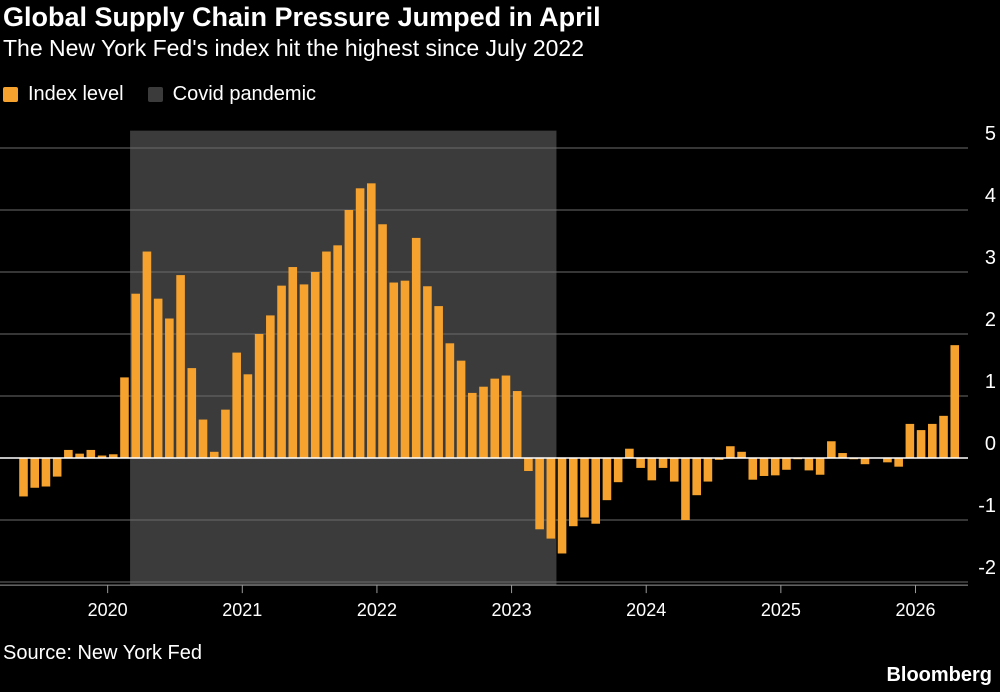 This screenshot has height=692, width=1000. What do you see at coordinates (781, 610) in the screenshot?
I see `x-tick-label: 2025` at bounding box center [781, 610].